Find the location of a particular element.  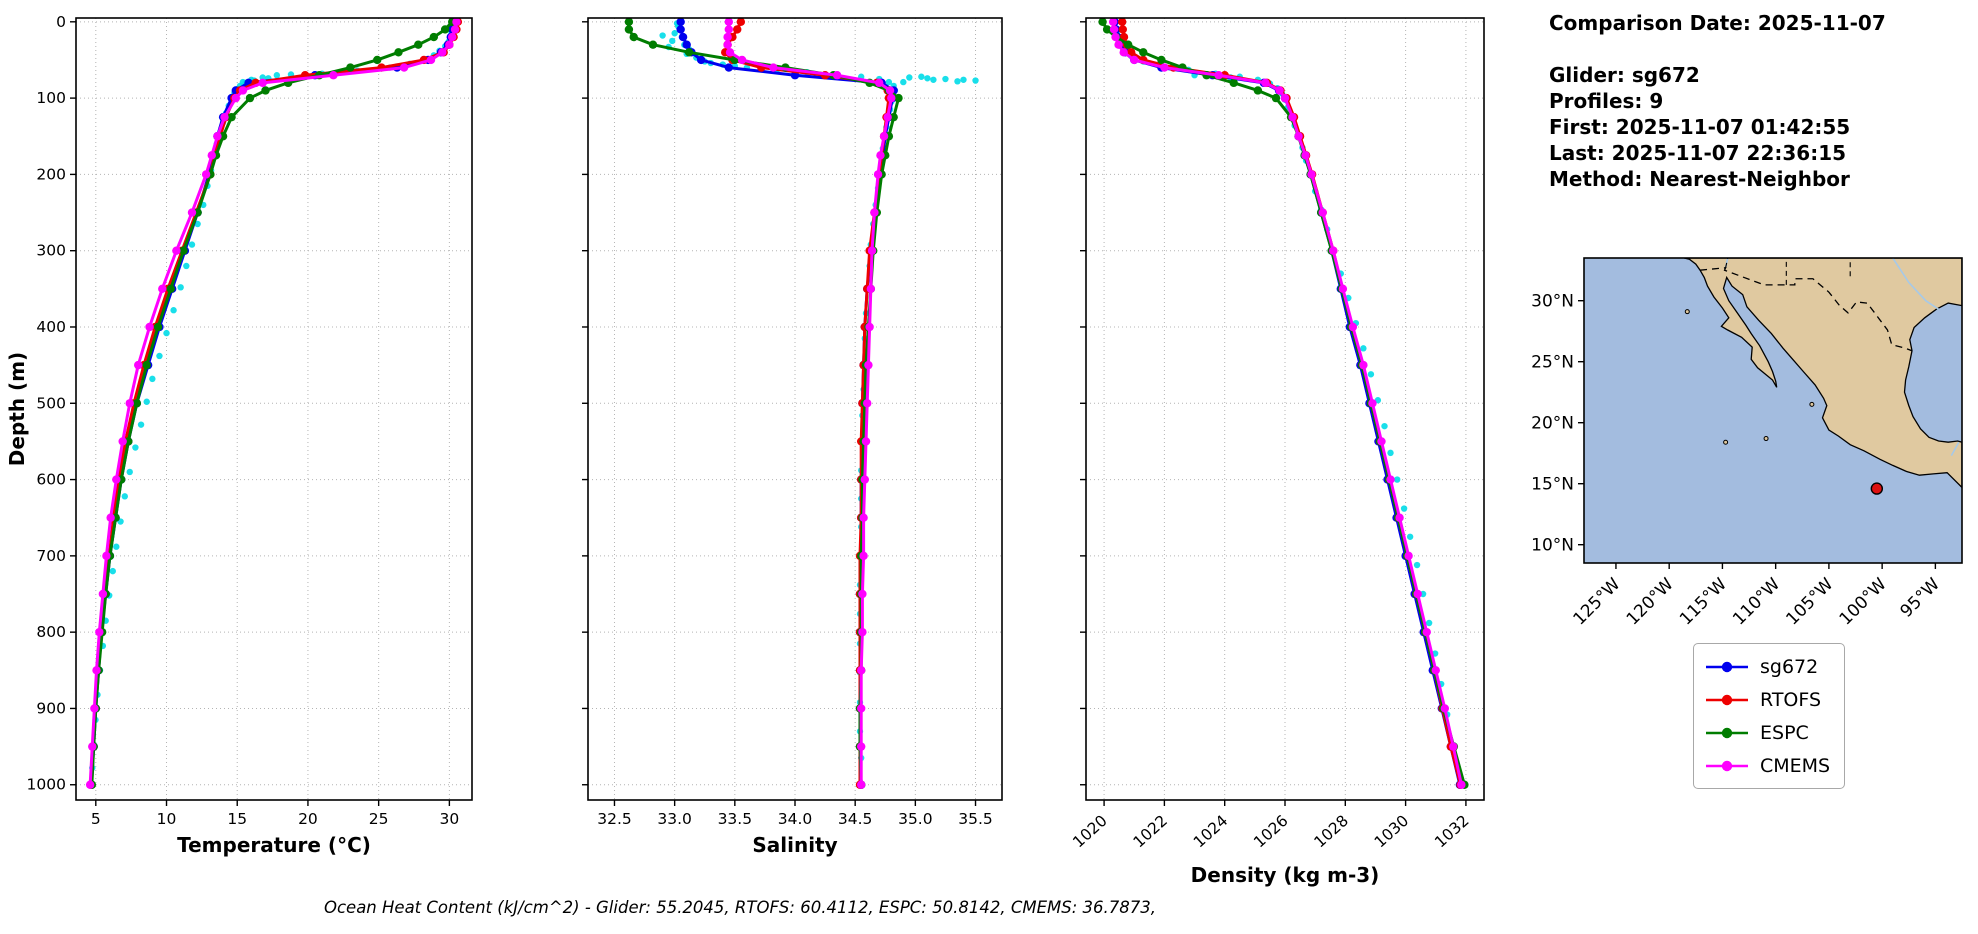

legend-marker-CMEMS is located at coordinates (1727, 765).